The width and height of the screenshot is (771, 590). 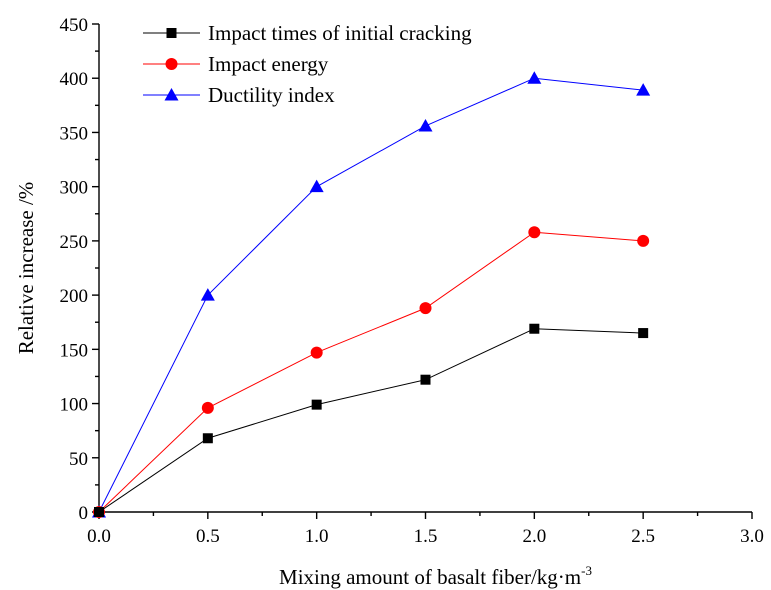 I want to click on y-tick-label: 400, so click(x=74, y=79).